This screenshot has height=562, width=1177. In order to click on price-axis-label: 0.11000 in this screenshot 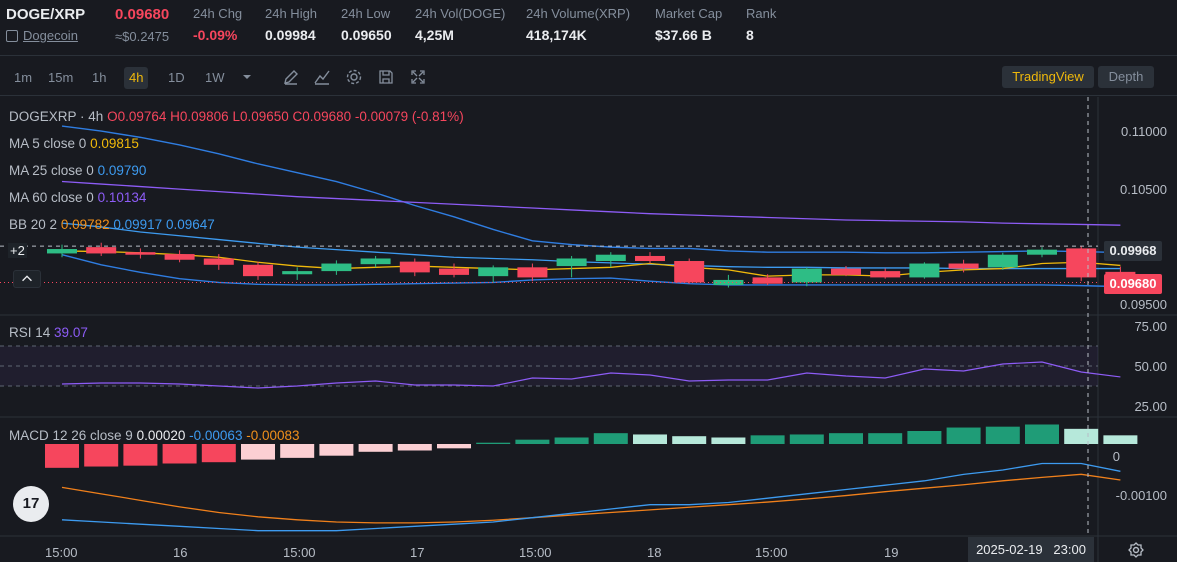, I will do `click(1143, 131)`.